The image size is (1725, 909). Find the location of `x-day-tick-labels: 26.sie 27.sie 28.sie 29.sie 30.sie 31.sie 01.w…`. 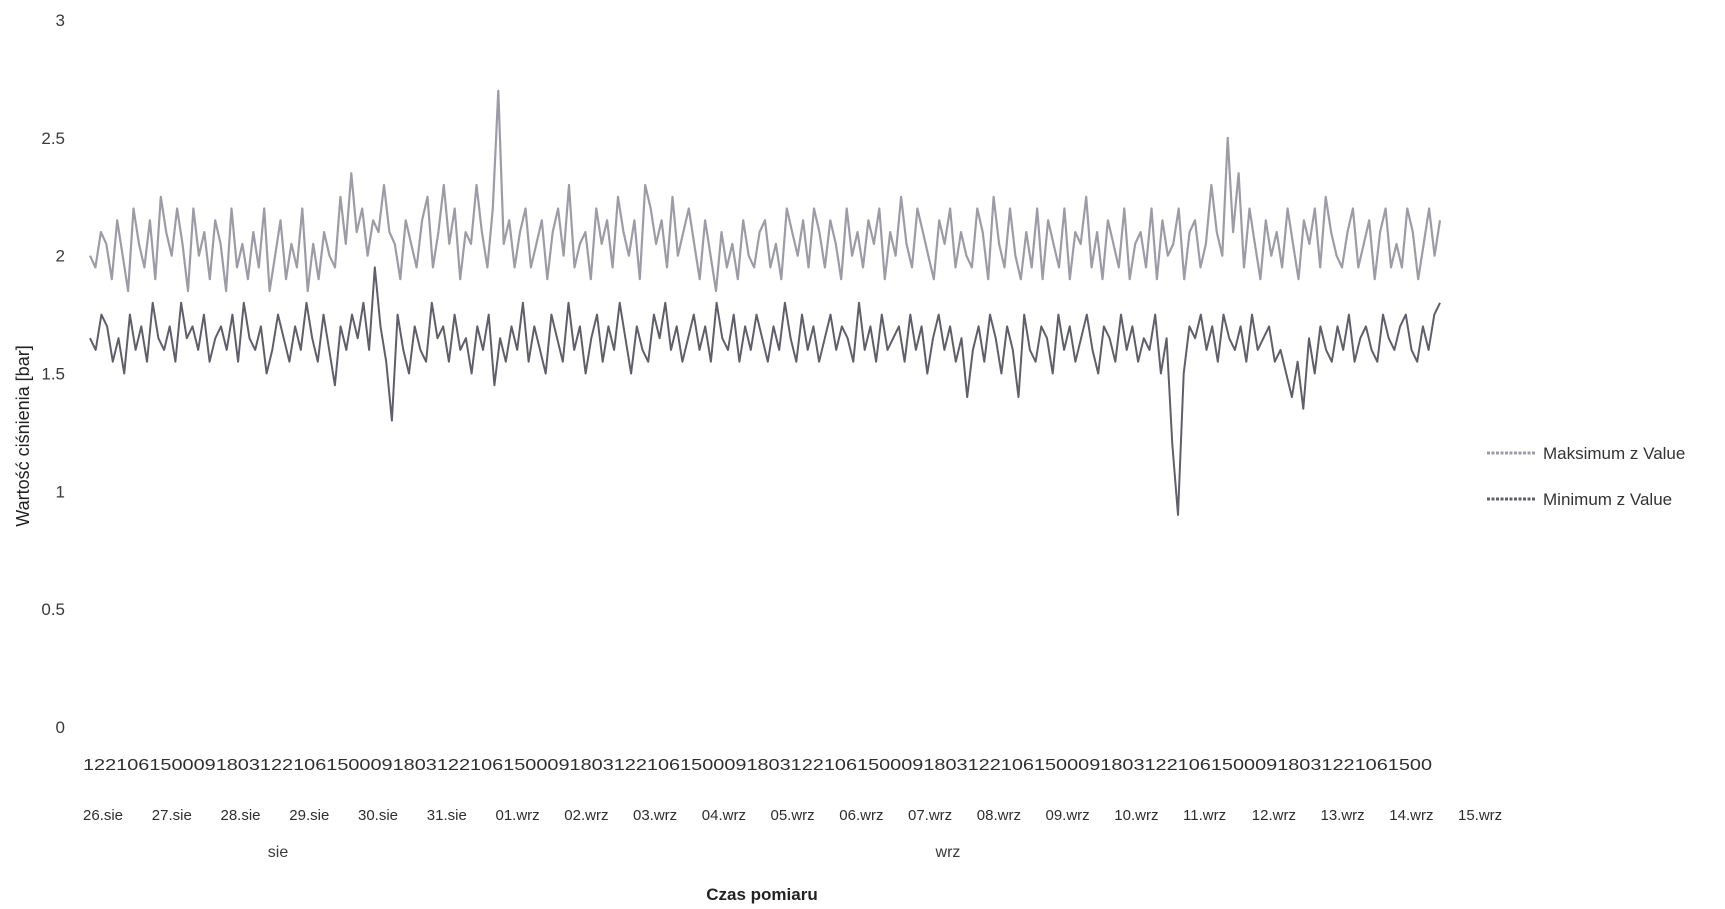

x-day-tick-labels: 26.sie 27.sie 28.sie 29.sie 30.sie 31.sie 01.w… is located at coordinates (792, 815).